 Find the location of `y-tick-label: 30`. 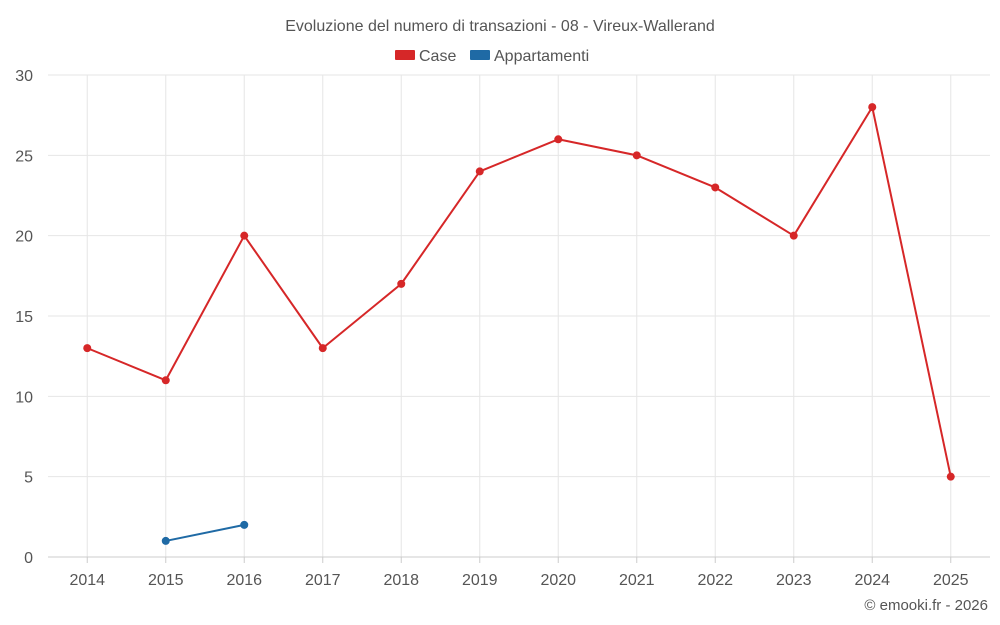

y-tick-label: 30 is located at coordinates (24, 76).